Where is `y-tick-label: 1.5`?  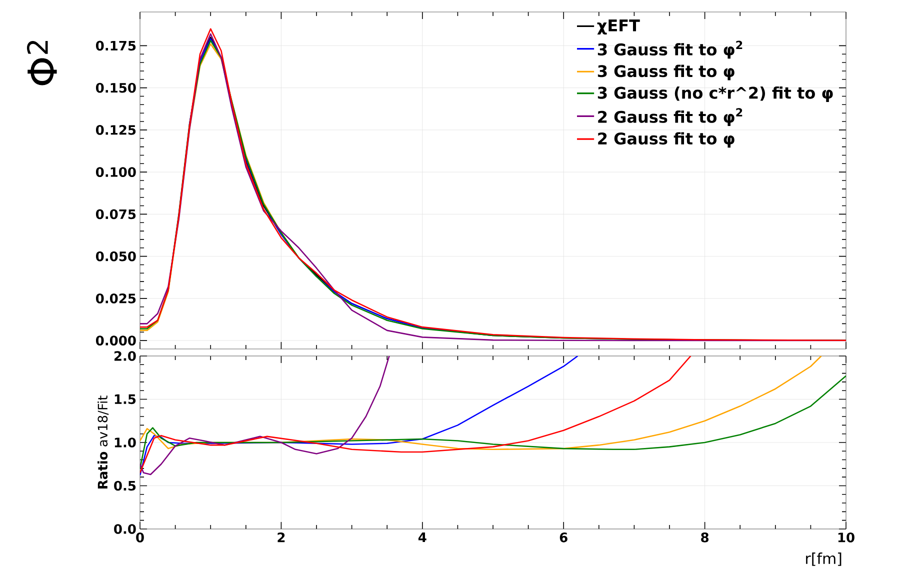 y-tick-label: 1.5 is located at coordinates (125, 399).